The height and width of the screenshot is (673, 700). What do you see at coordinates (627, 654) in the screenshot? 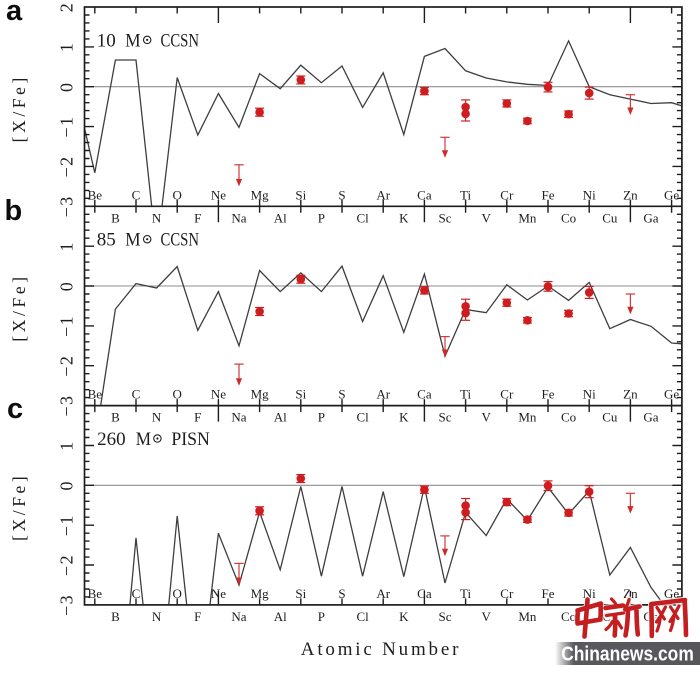
I see `svg-text: Chinanews.com` at bounding box center [627, 654].